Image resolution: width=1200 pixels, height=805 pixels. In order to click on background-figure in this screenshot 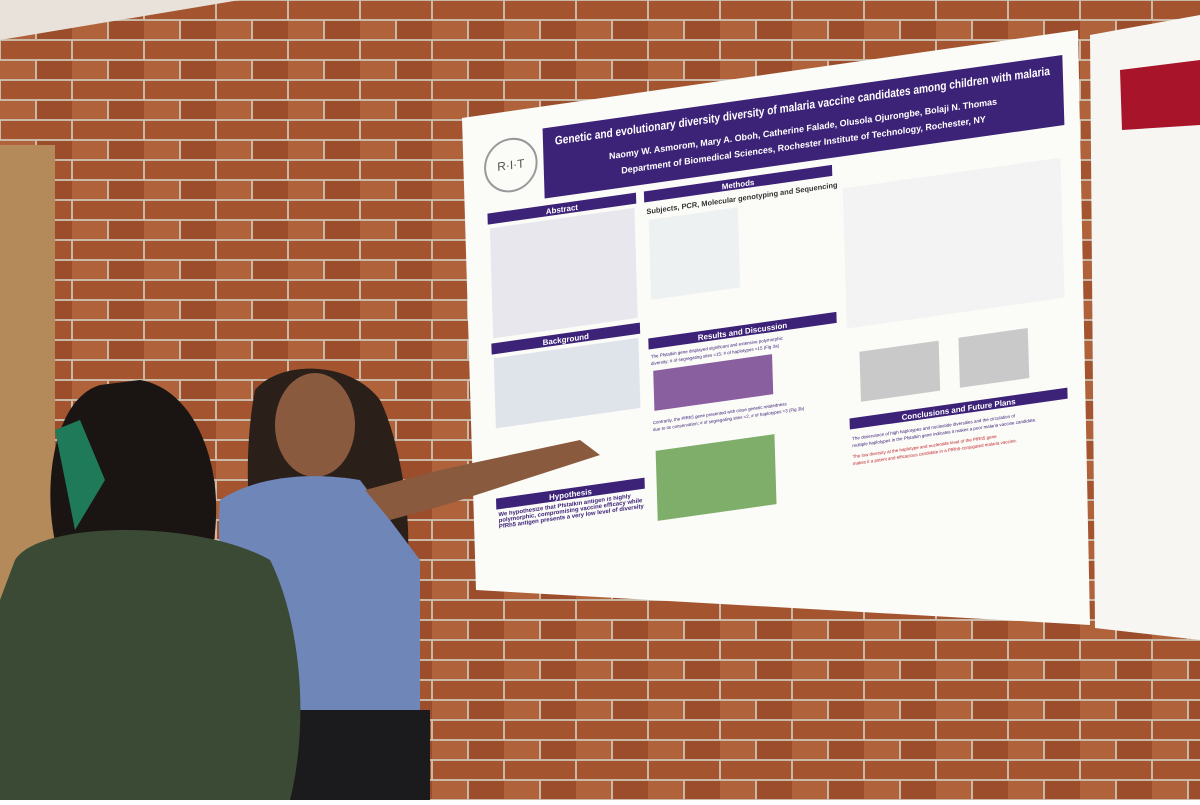, I will do `click(567, 383)`.